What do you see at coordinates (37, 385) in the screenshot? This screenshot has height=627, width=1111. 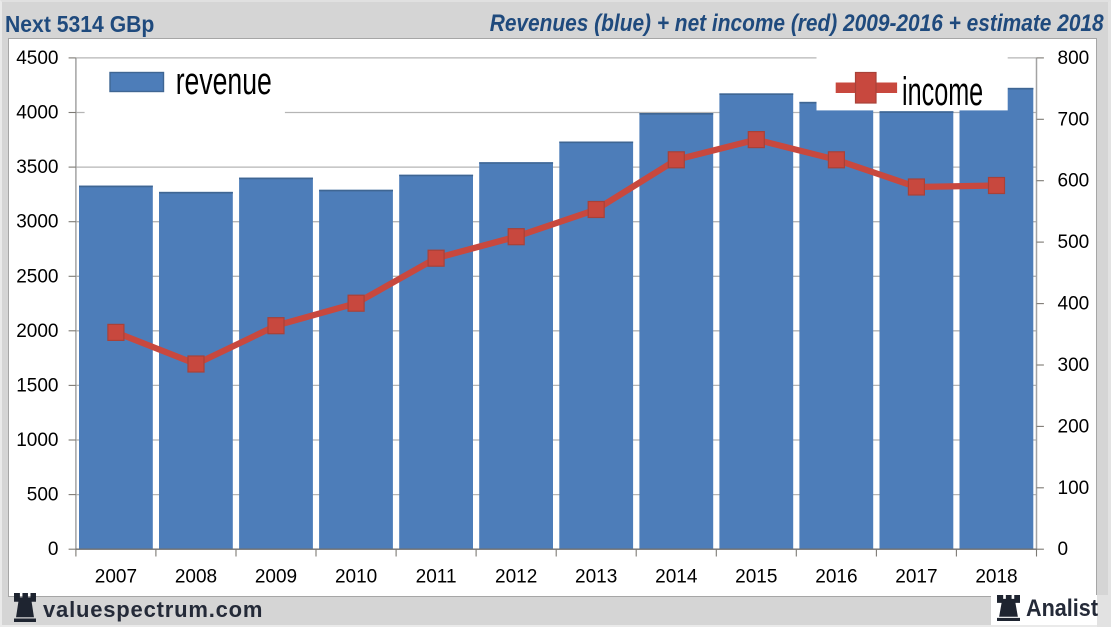 I see `svg-text: 1500` at bounding box center [37, 385].